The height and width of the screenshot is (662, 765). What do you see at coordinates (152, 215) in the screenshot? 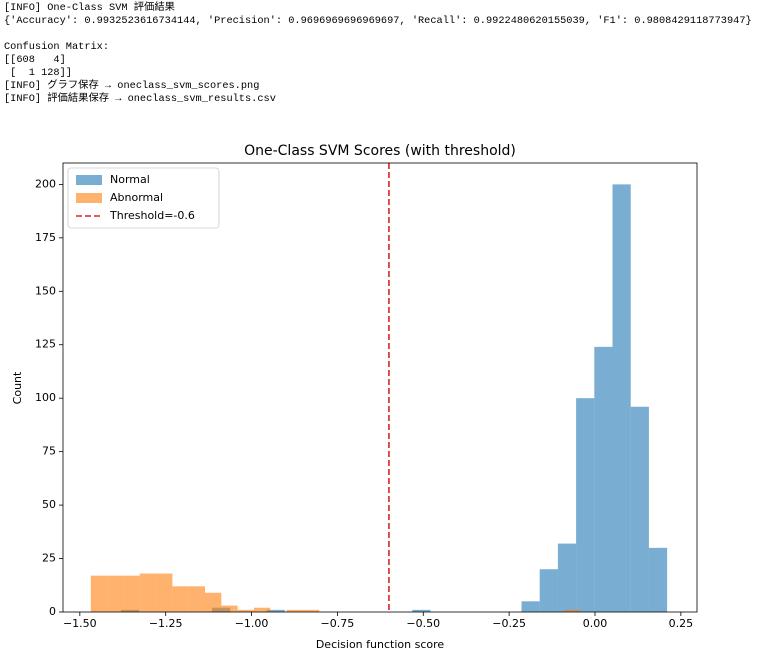
I see `legend-label: Threshold=-0.6` at bounding box center [152, 215].